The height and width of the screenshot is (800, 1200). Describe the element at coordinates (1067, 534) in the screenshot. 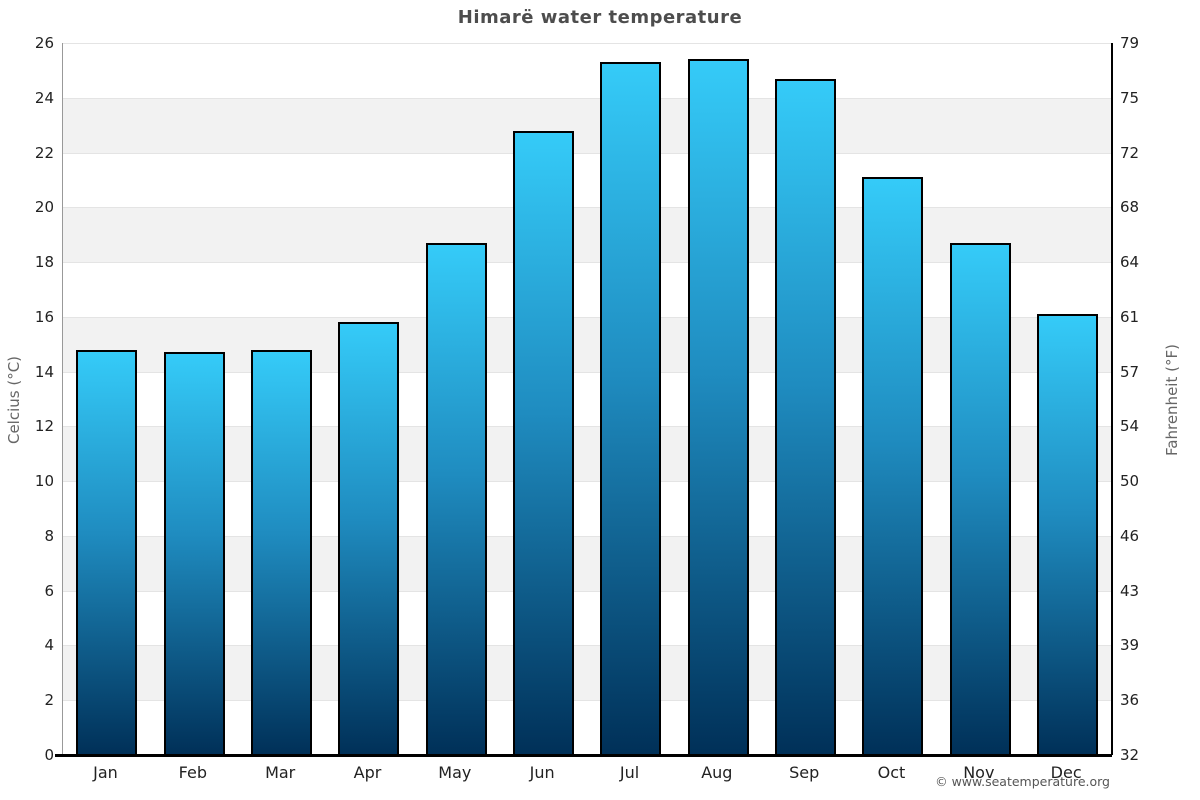

I see `bar-dec` at that location.